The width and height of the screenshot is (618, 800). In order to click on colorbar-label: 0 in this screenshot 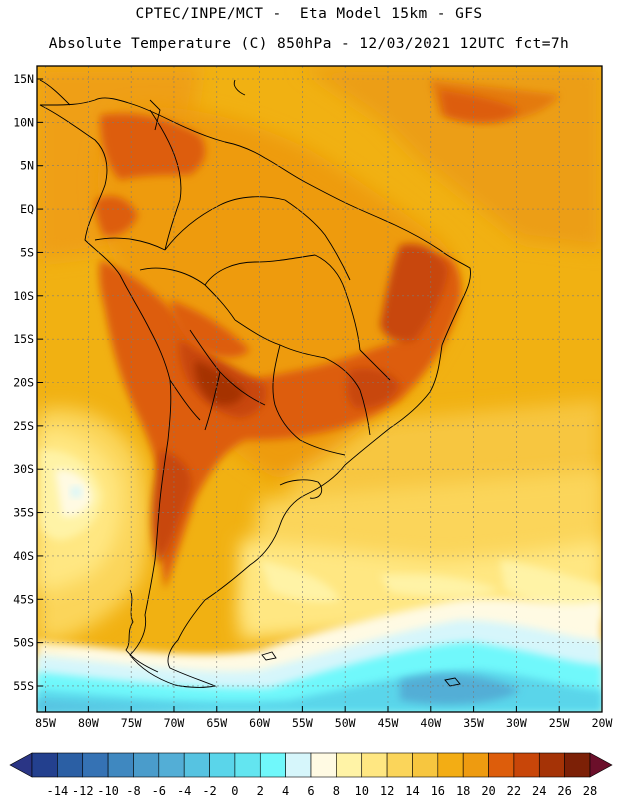, I will do `click(234, 791)`.